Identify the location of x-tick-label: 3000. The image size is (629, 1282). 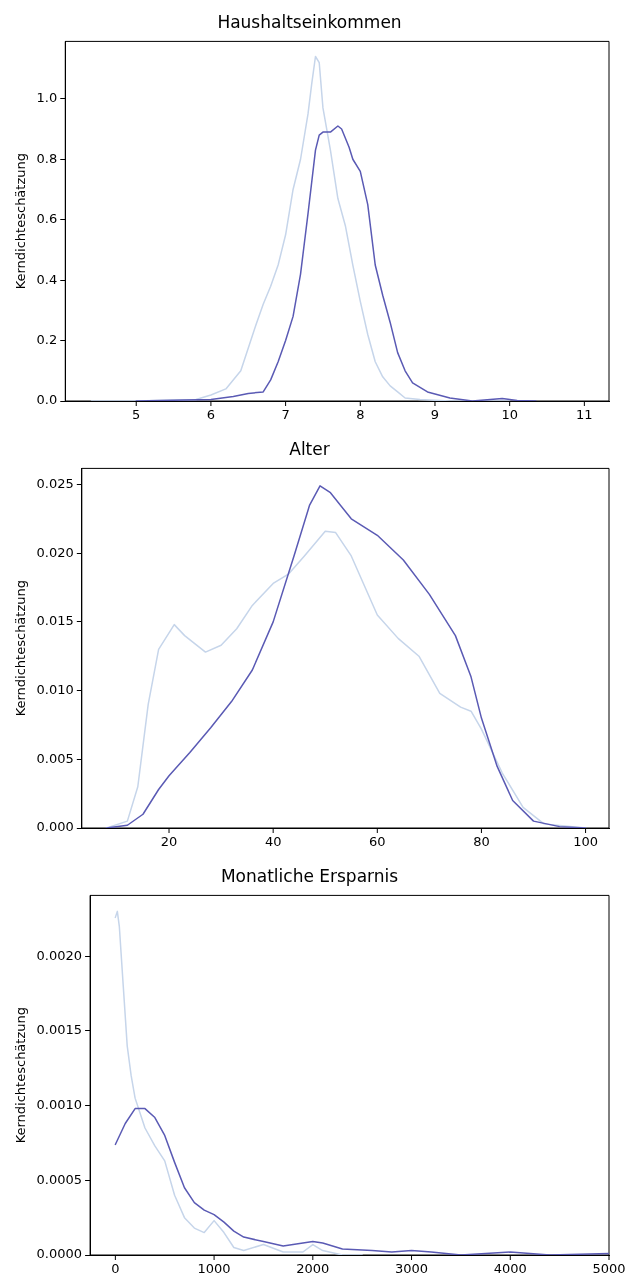
(412, 1268).